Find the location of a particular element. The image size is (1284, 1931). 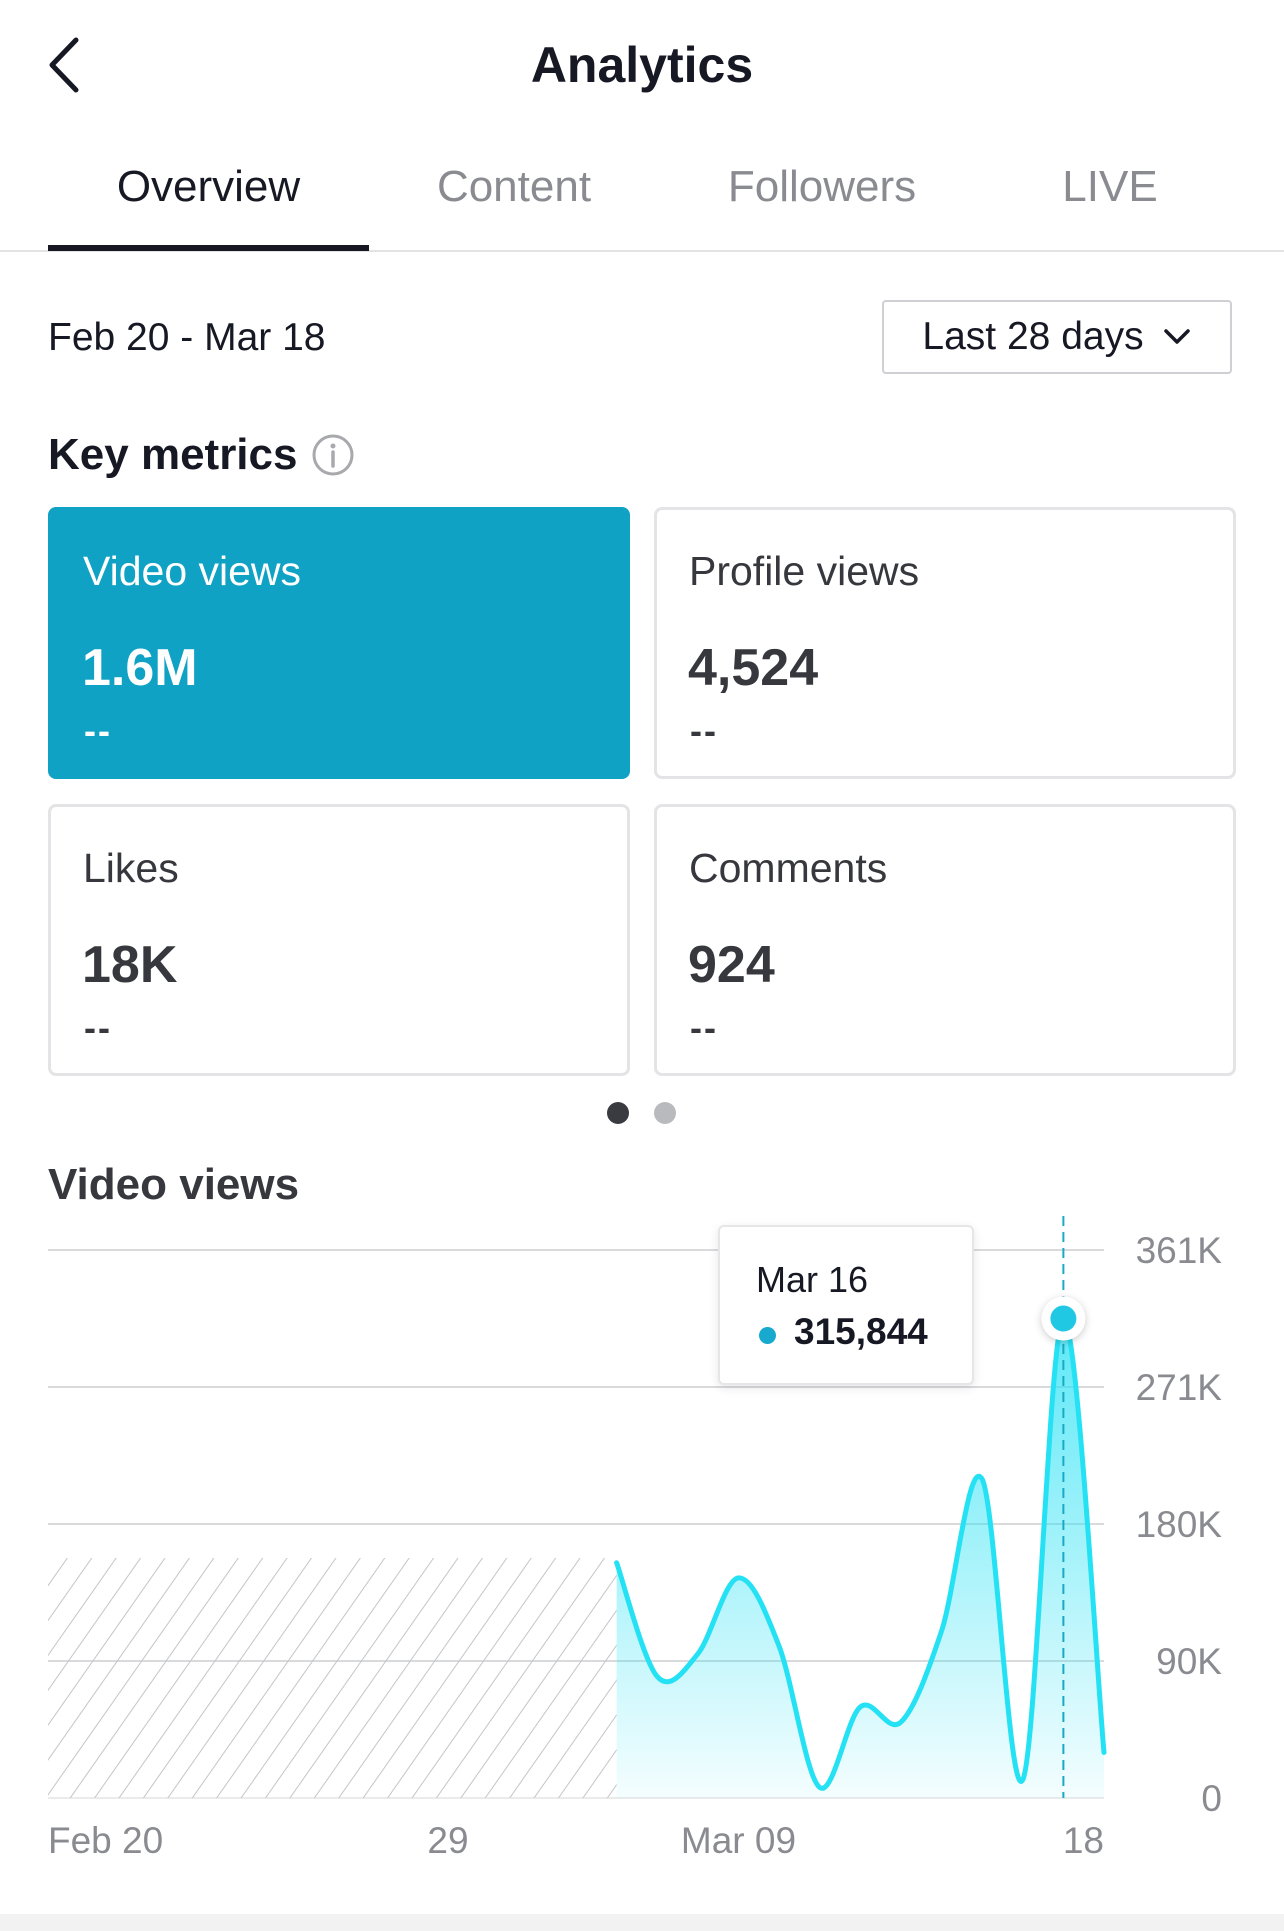

metric-card-likes: Likes 18K -- is located at coordinates (339, 940).